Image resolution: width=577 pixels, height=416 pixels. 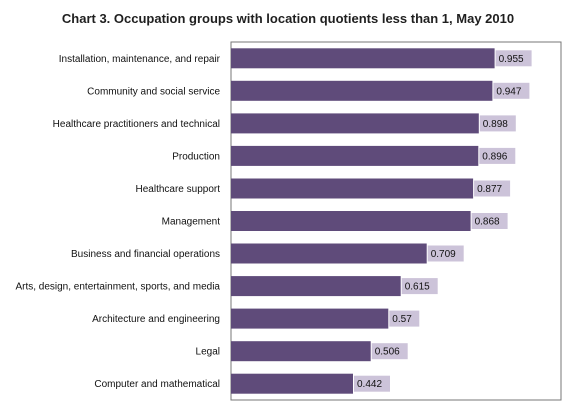 I want to click on value-label: 0.57, so click(x=402, y=319).